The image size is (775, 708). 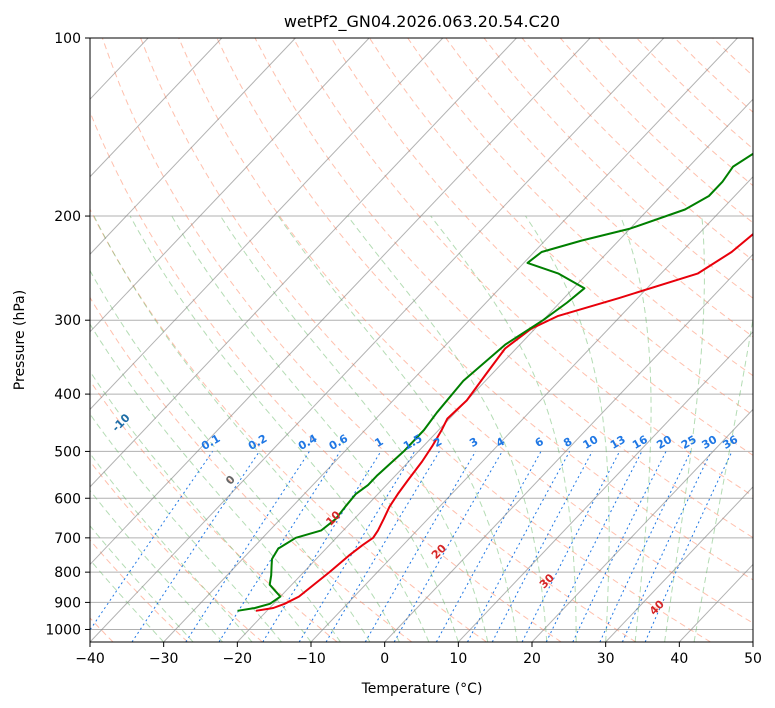 What do you see at coordinates (422, 689) in the screenshot?
I see `x-axis-label: Temperature (°C)` at bounding box center [422, 689].